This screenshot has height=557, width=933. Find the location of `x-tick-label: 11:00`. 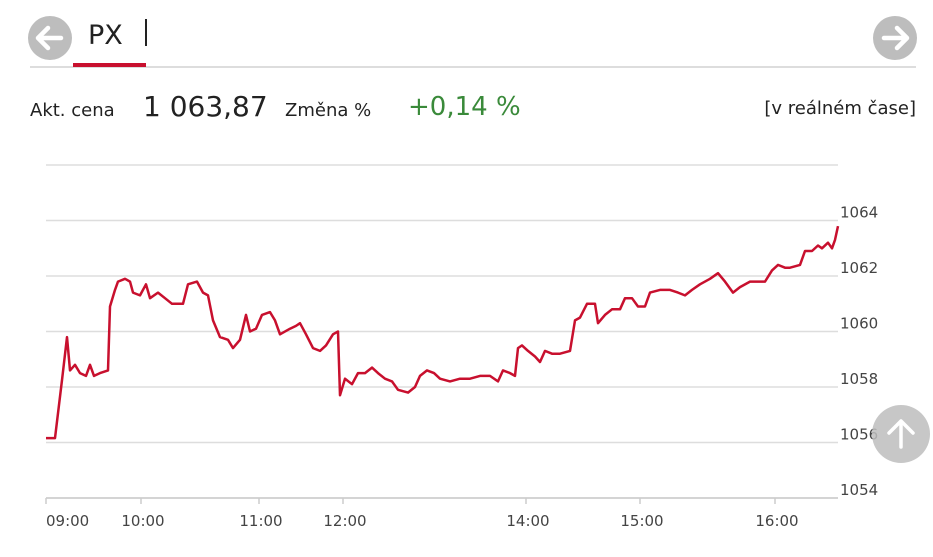

x-tick-label: 11:00 is located at coordinates (260, 521).